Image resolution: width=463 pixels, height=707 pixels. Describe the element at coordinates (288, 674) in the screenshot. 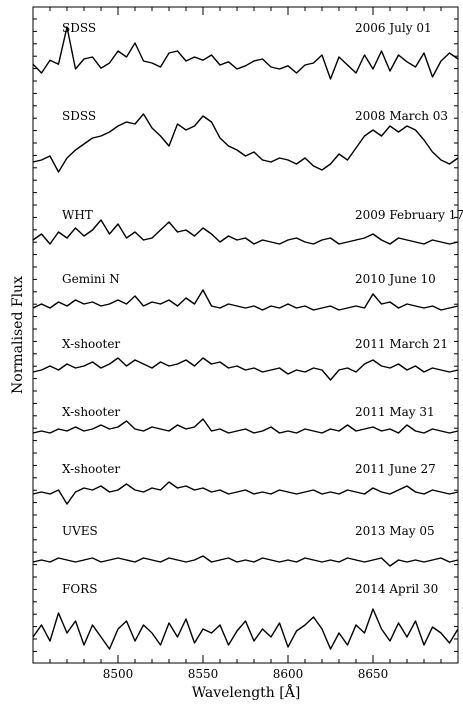

I see `x-tick-label: 8600` at that location.